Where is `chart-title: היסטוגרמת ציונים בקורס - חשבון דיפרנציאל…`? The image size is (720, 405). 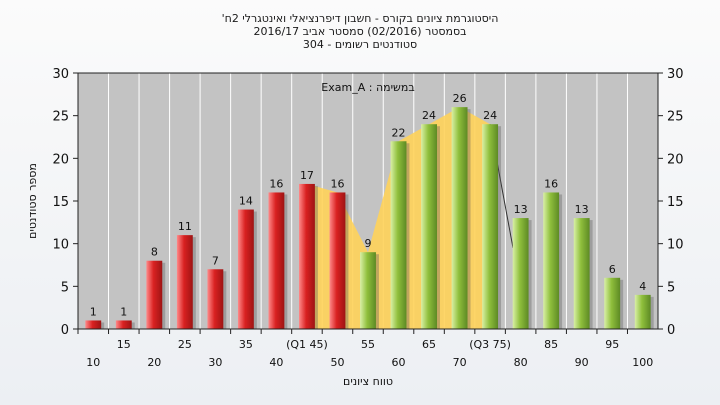 chart-title: היסטוגרמת ציונים בקורס - חשבון דיפרנציאל… is located at coordinates (360, 18).